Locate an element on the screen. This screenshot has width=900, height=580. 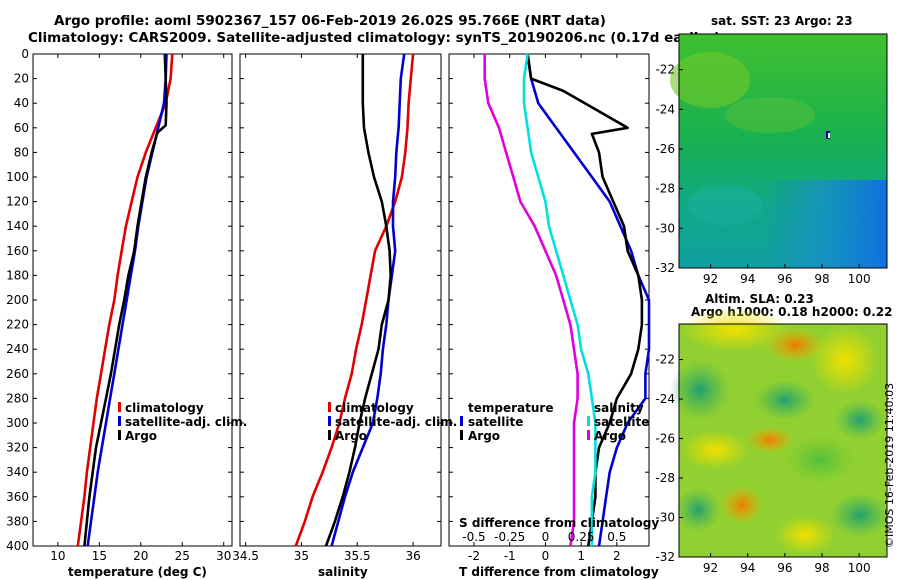
sla-heatmap is located at coordinates (780, 432).